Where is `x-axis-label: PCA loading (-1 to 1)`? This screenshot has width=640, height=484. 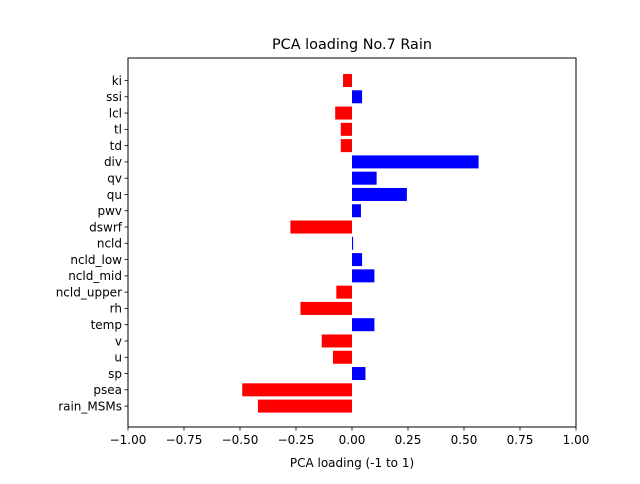 x-axis-label: PCA loading (-1 to 1) is located at coordinates (352, 463).